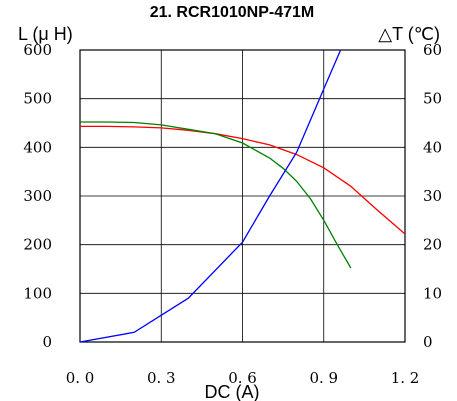 The height and width of the screenshot is (401, 457). Describe the element at coordinates (37, 147) in the screenshot. I see `y-left-tick-label: 400` at that location.